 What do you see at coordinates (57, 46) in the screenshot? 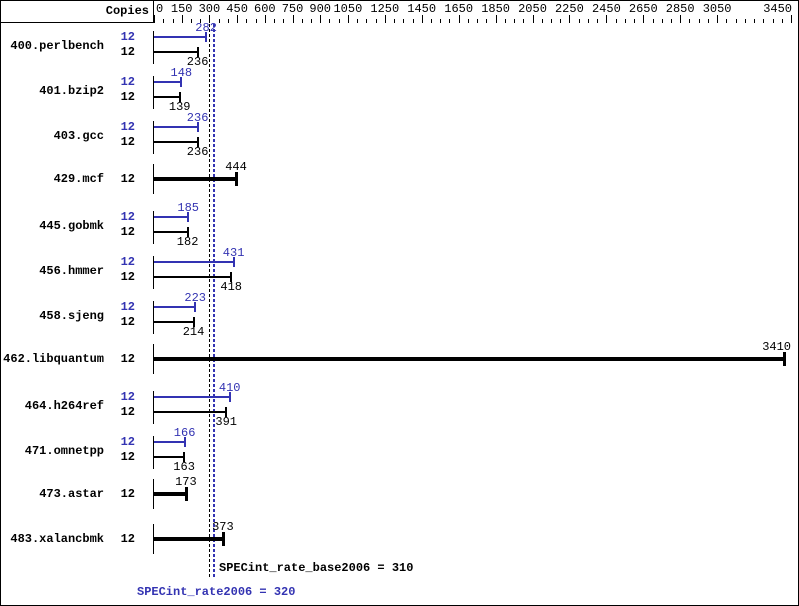
I see `benchmark-label: 400.perlbench` at bounding box center [57, 46].